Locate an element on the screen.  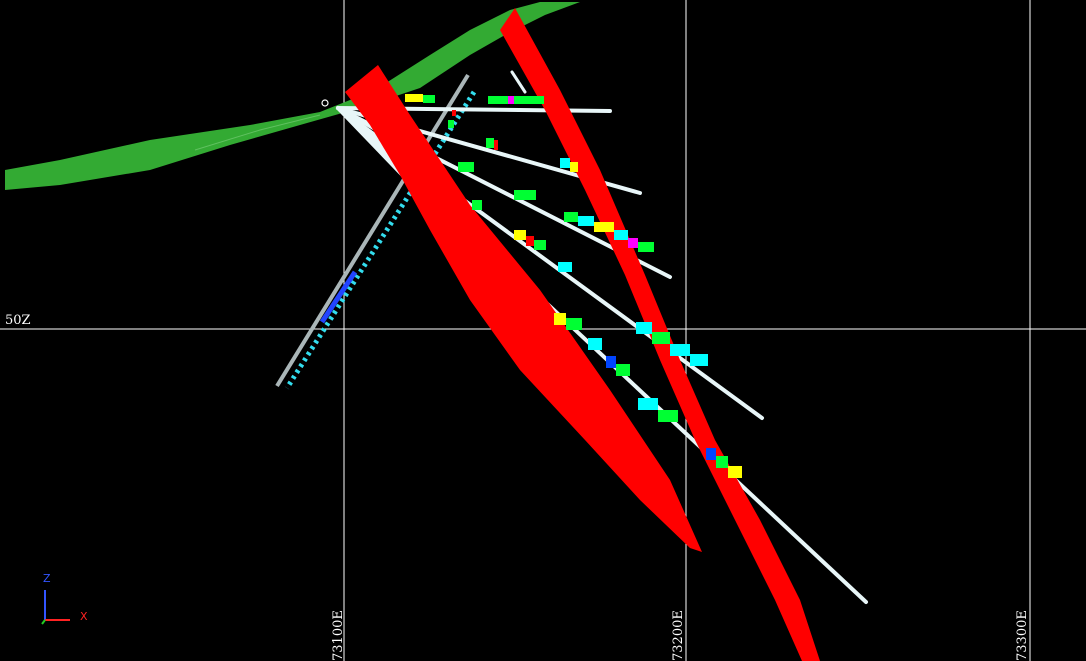
drillhole-steep is located at coordinates (376, 231).